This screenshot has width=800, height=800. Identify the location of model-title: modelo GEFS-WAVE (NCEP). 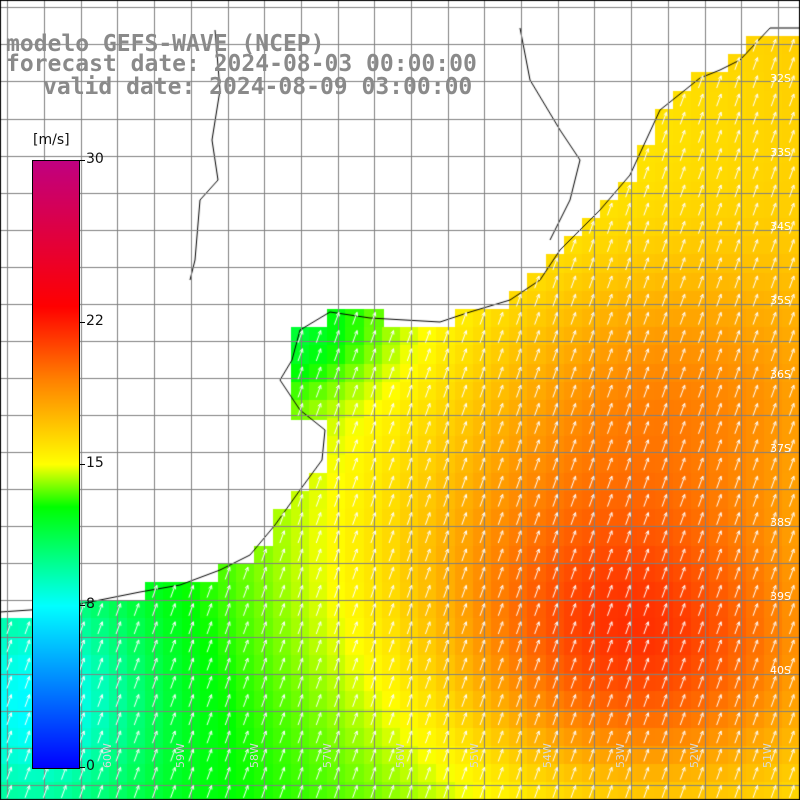
(165, 44).